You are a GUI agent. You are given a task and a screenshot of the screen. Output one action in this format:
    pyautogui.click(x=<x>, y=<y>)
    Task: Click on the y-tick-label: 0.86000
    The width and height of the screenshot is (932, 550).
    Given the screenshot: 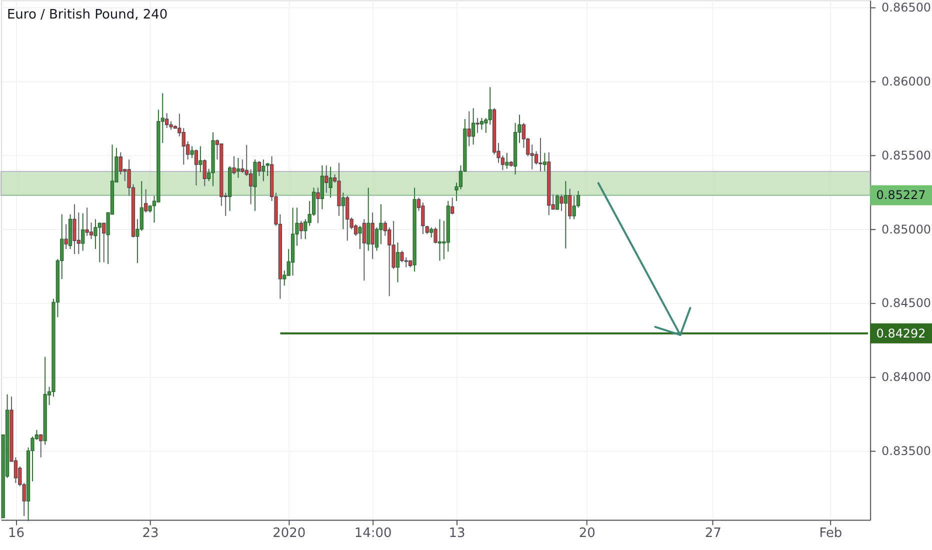 What is the action you would take?
    pyautogui.click(x=907, y=81)
    